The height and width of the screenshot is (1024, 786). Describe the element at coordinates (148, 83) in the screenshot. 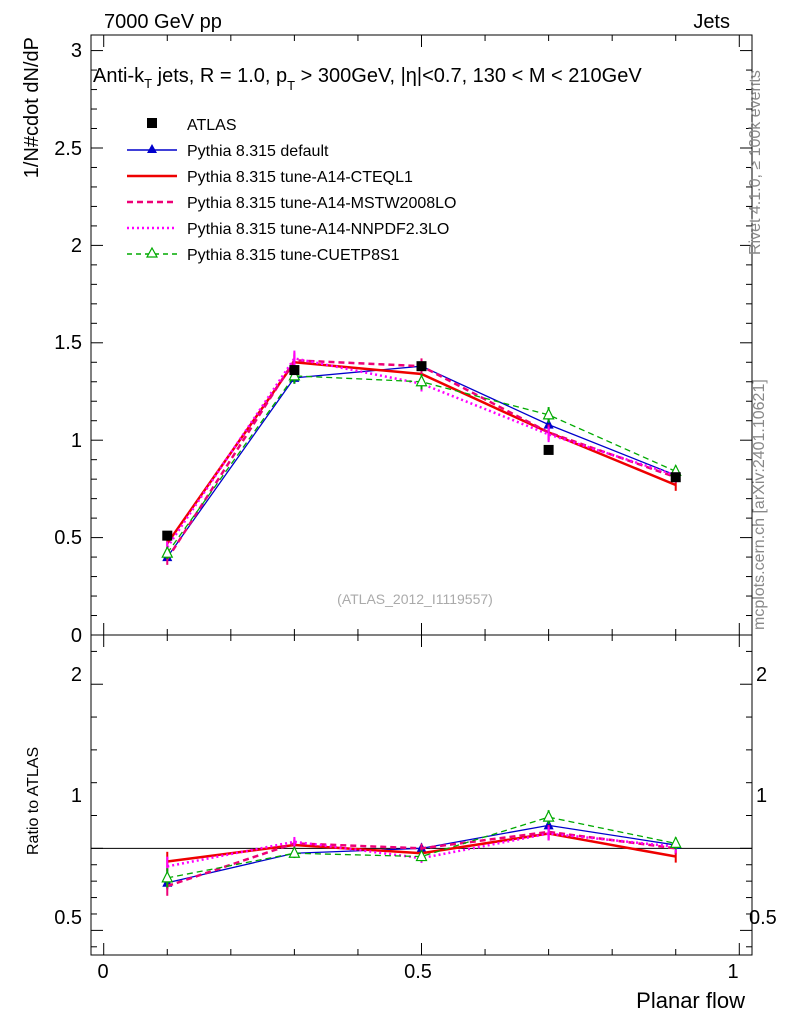

I see `title-sub-a: T` at that location.